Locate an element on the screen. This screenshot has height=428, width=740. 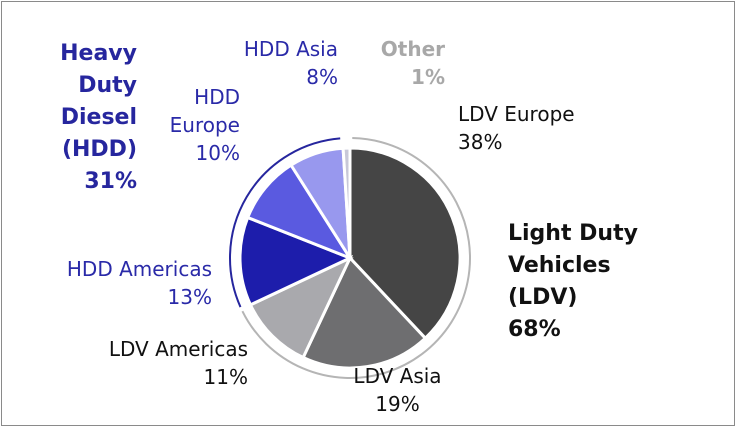
slice-name: HDD Asia is located at coordinates (290, 49).